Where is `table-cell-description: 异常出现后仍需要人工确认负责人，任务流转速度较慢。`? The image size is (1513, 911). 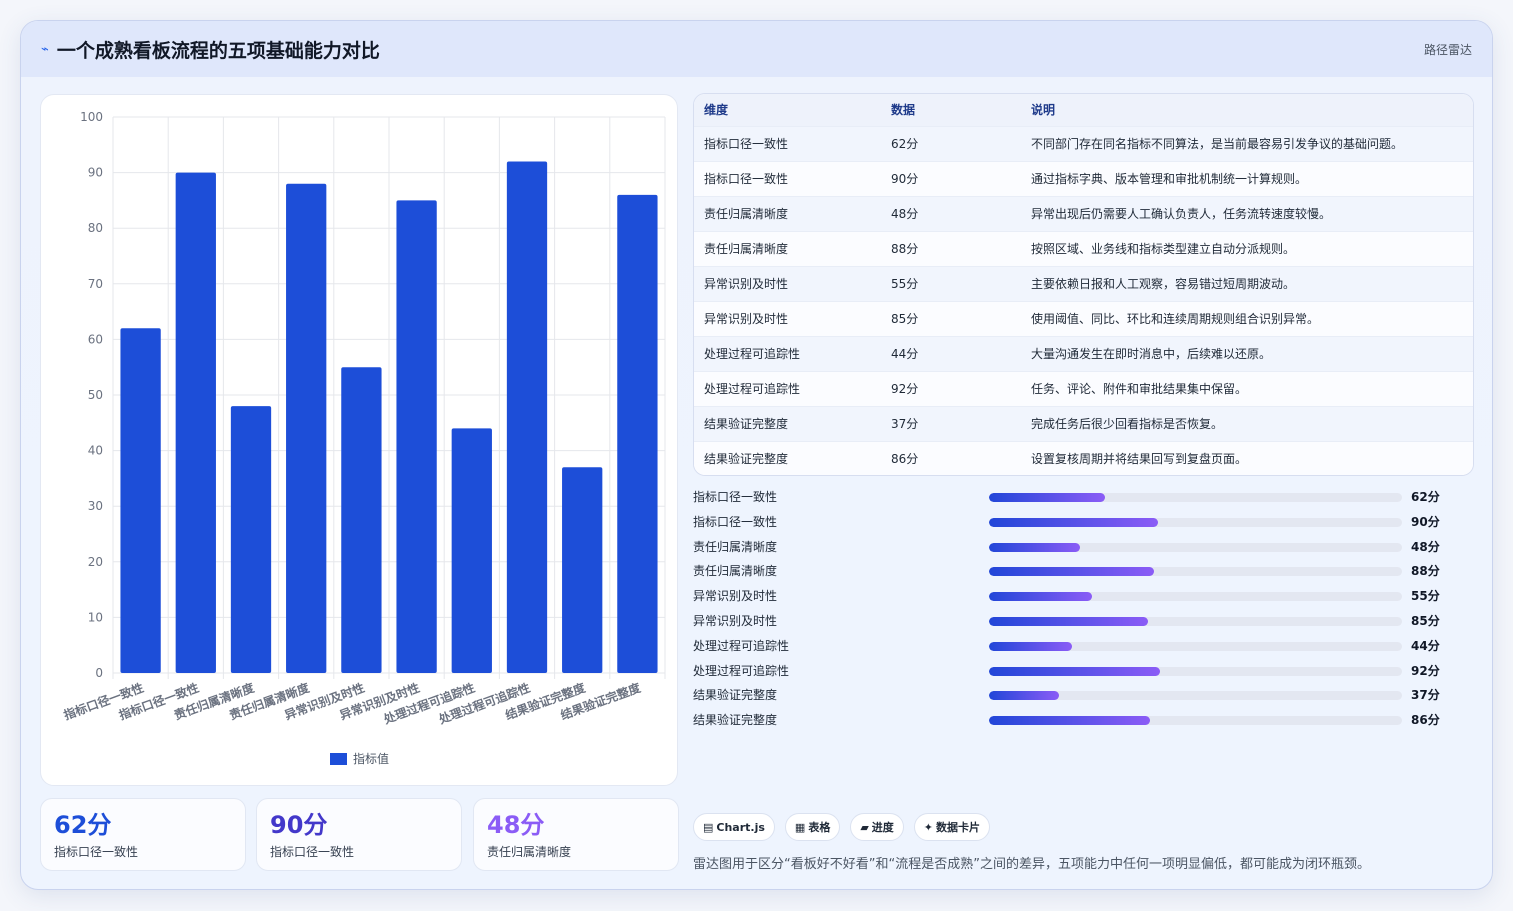 table-cell-description: 异常出现后仍需要人工确认负责人，任务流转速度较慢。 is located at coordinates (1247, 213).